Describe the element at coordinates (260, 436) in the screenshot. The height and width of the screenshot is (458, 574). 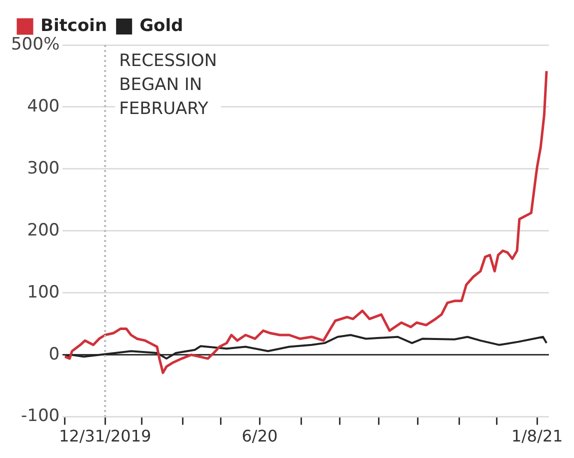
I see `x-tick-label: 6/20` at that location.